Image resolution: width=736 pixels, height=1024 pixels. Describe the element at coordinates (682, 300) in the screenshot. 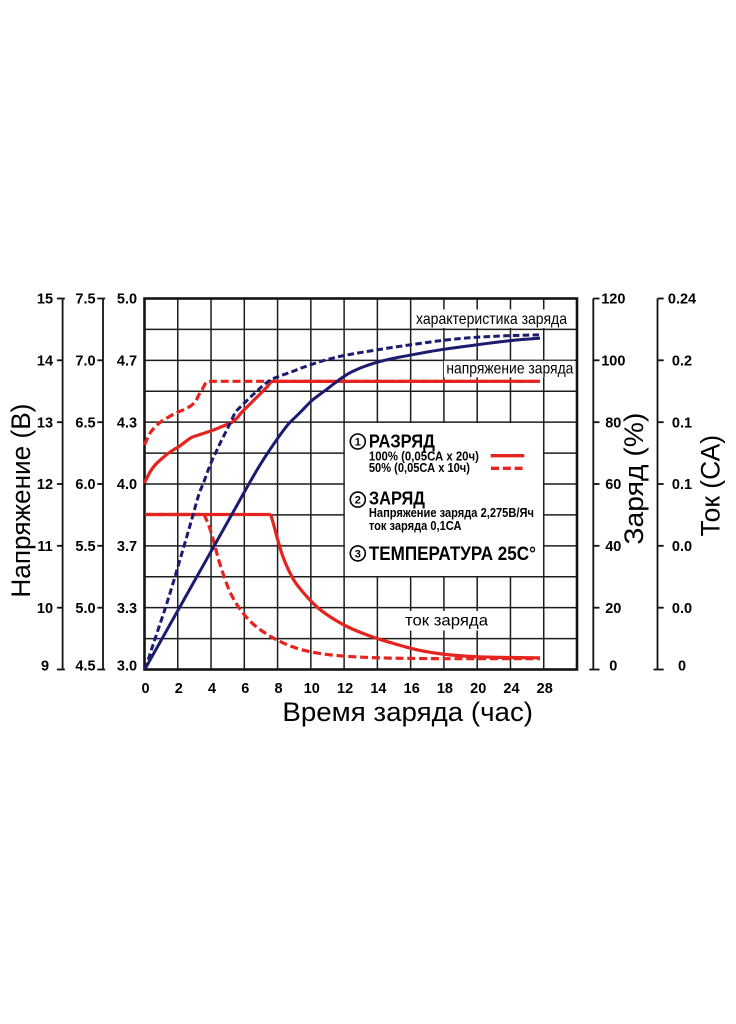

I see `svg-text: 0.24` at that location.